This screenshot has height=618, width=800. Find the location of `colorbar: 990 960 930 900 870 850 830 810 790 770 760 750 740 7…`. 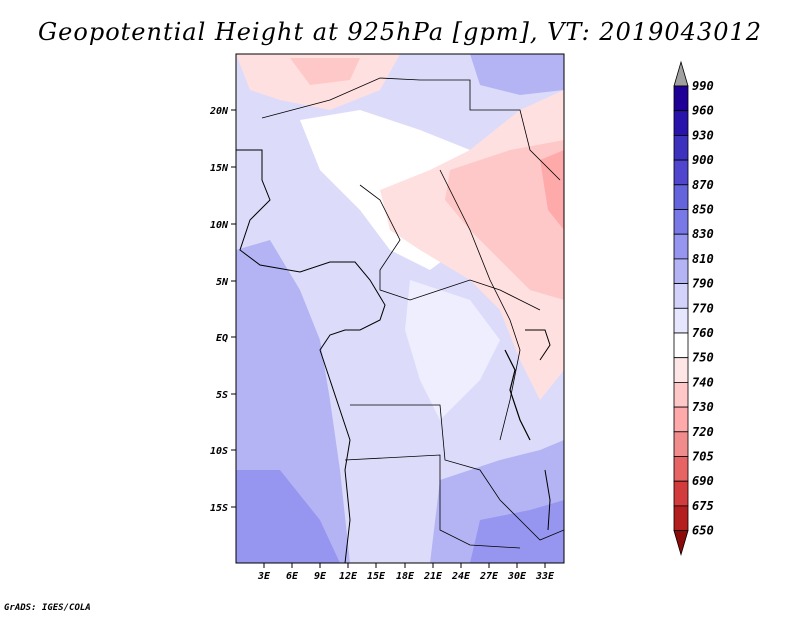

colorbar: 990 960 930 900 870 850 830 810 790 770 760 750 740 7… is located at coordinates (693, 308).